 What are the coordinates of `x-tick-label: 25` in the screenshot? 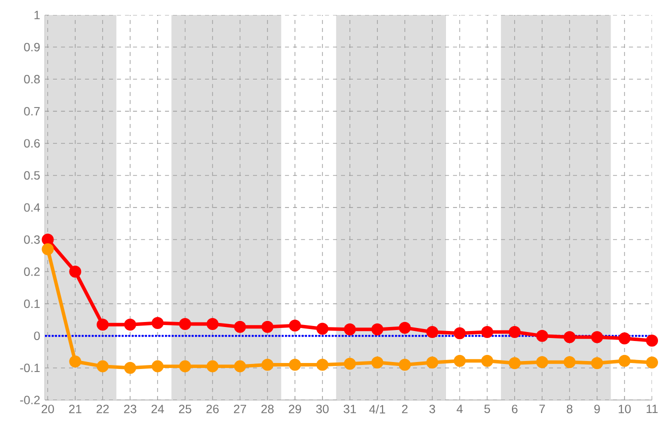 It's located at (185, 409).